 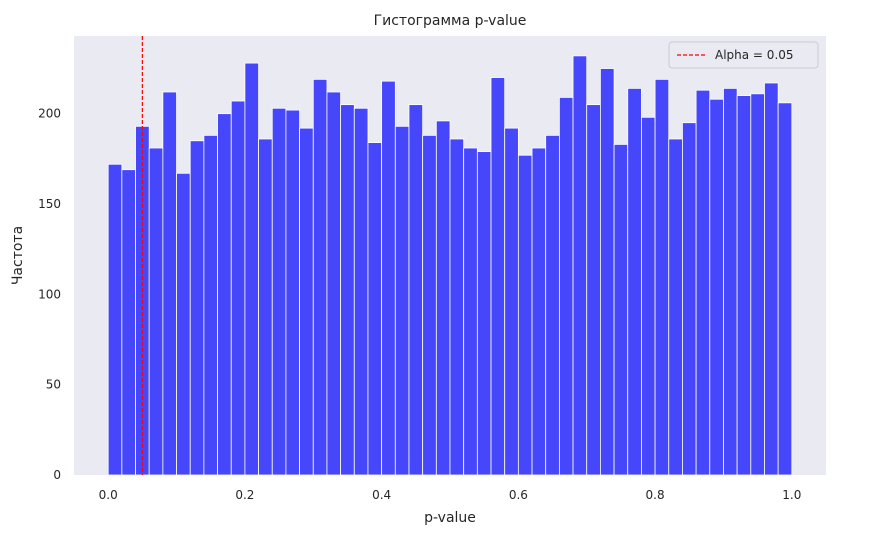 I want to click on y-tick-label: 150, so click(x=49, y=204).